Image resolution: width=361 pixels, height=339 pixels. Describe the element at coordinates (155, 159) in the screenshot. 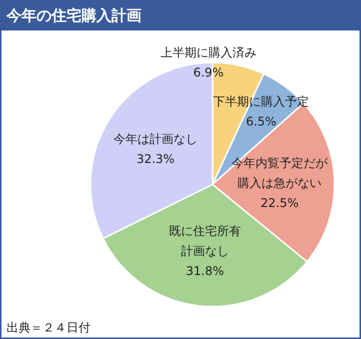

I see `data-label: 32.3%` at that location.